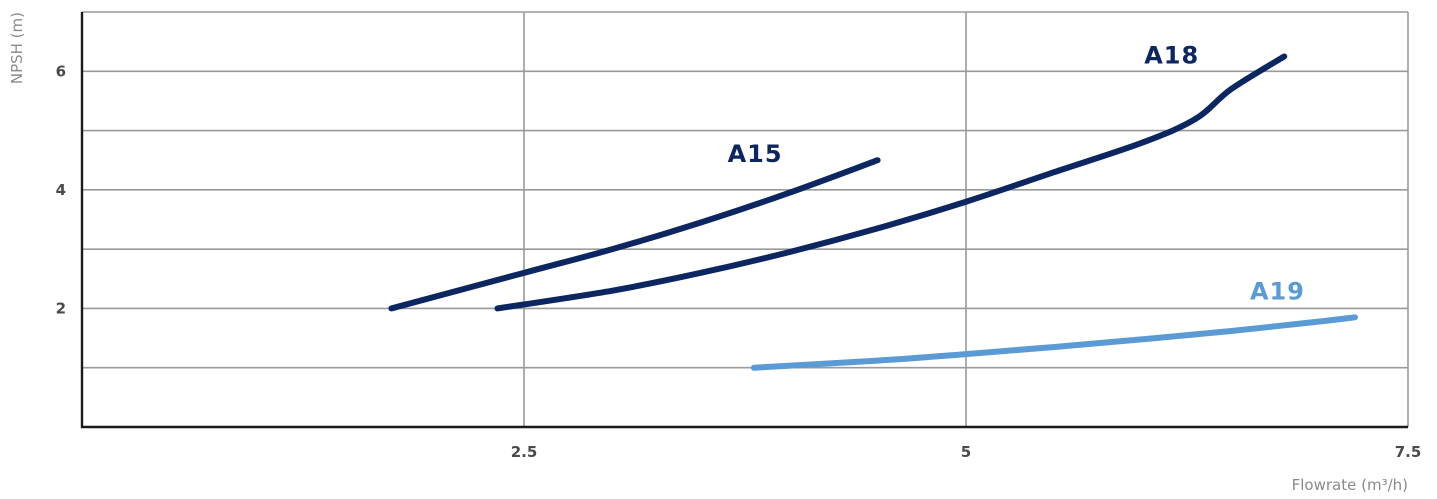  I want to click on series-label-a15: A15, so click(755, 154).